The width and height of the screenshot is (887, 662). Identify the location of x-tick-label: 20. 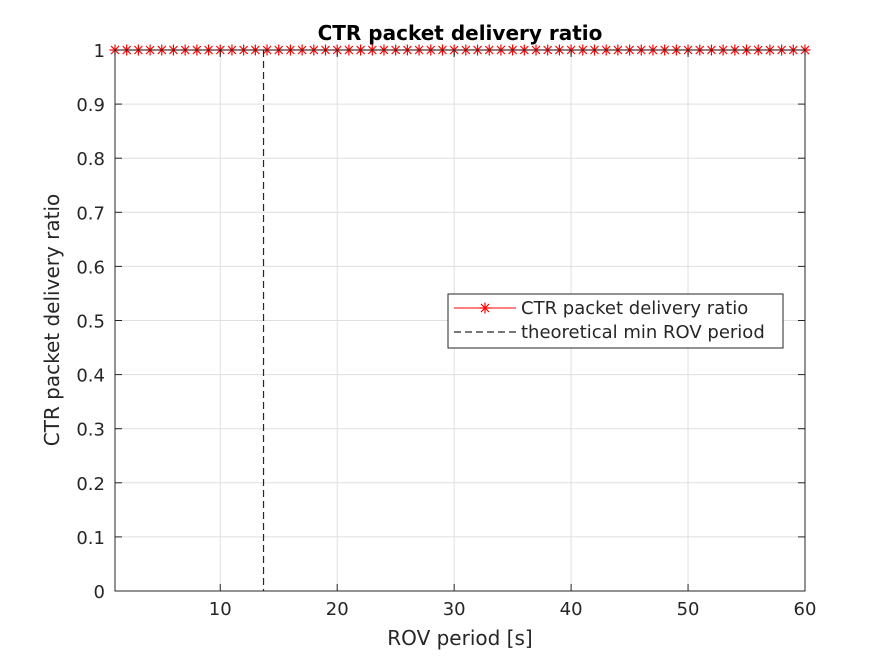
(337, 609).